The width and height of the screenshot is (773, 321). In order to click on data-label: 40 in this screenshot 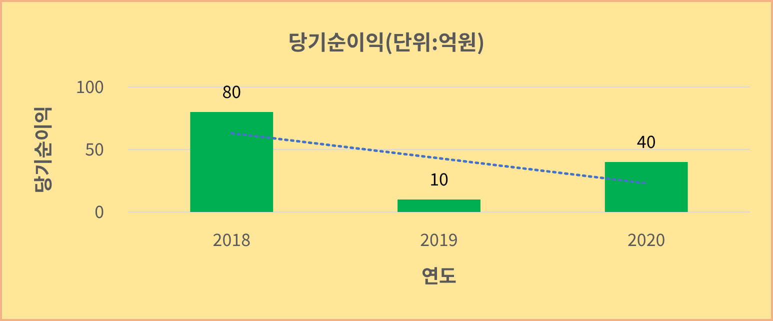, I will do `click(646, 140)`.